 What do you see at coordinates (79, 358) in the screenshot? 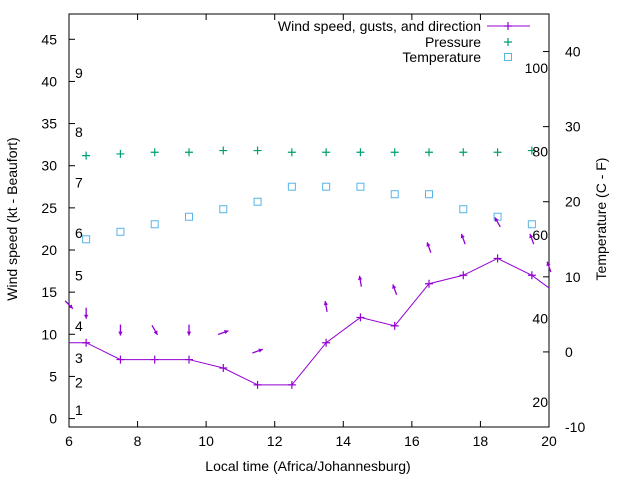
I see `beaufort-label: 3` at bounding box center [79, 358].